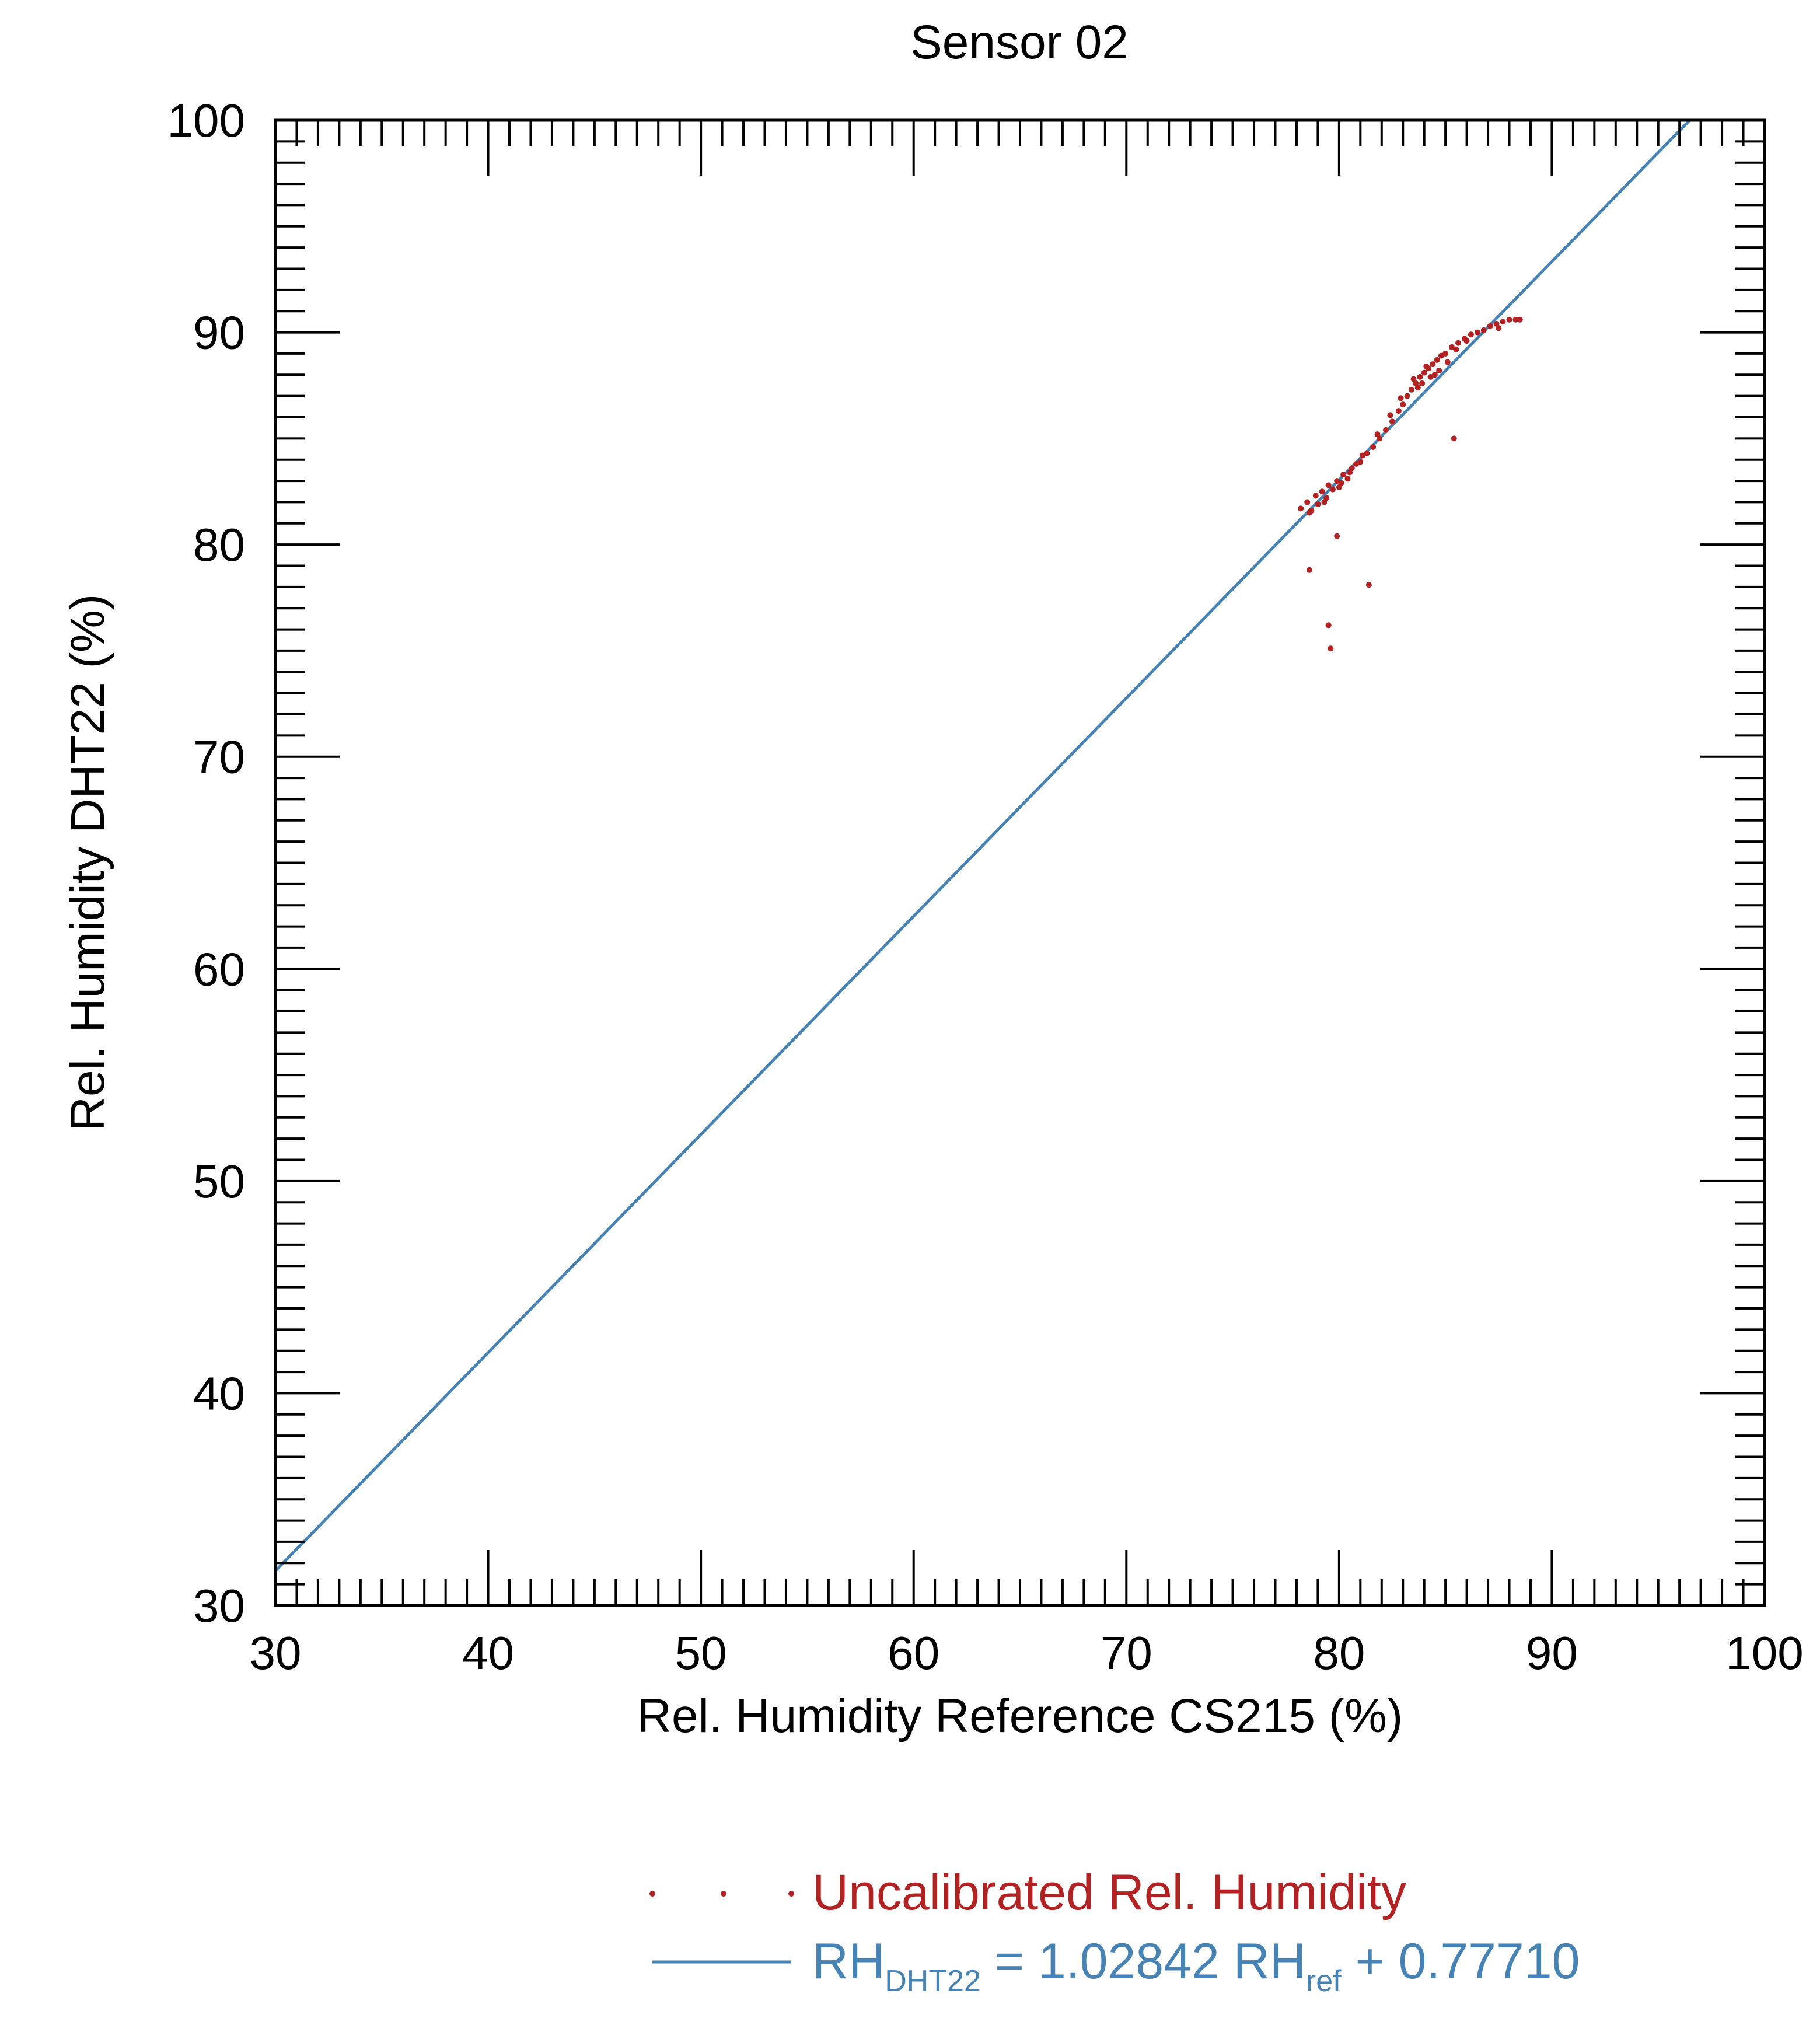 Image resolution: width=1820 pixels, height=2039 pixels. Describe the element at coordinates (1109, 1893) in the screenshot. I see `legend-label-scatter: Uncalibrated Rel. Humidity` at that location.